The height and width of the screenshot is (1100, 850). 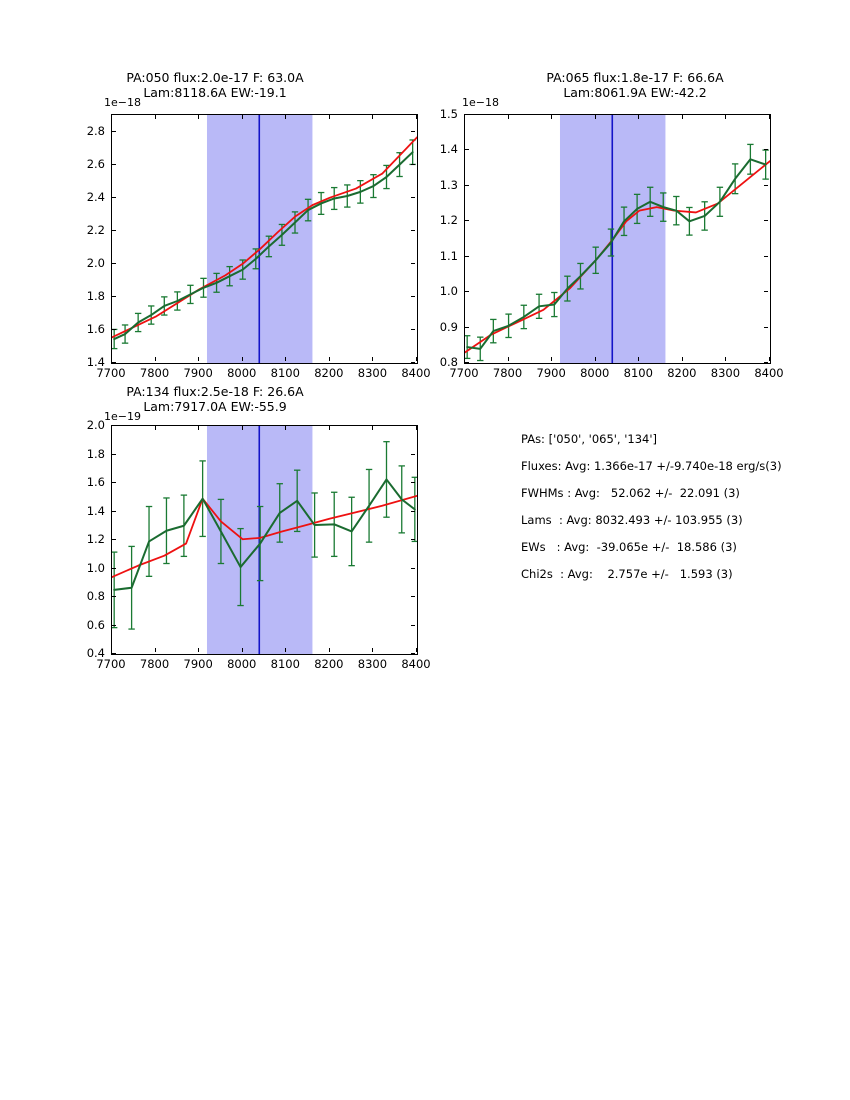 What do you see at coordinates (215, 77) in the screenshot?
I see `panel-title-line1: PA:050 flux:2.0e-17 F: 63.0A` at bounding box center [215, 77].